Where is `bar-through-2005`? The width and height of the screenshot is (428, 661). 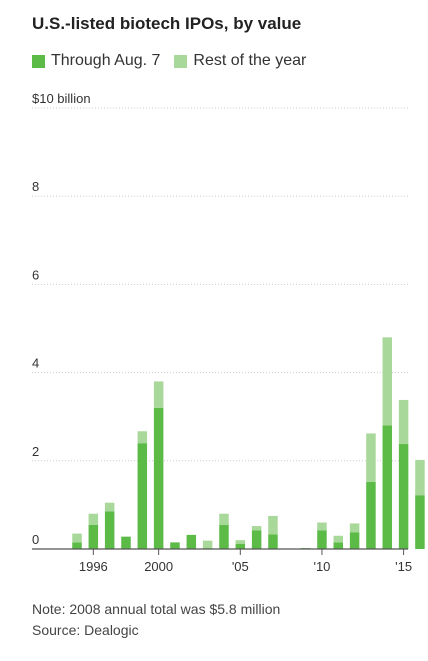
bar-through-2005 is located at coordinates (240, 546).